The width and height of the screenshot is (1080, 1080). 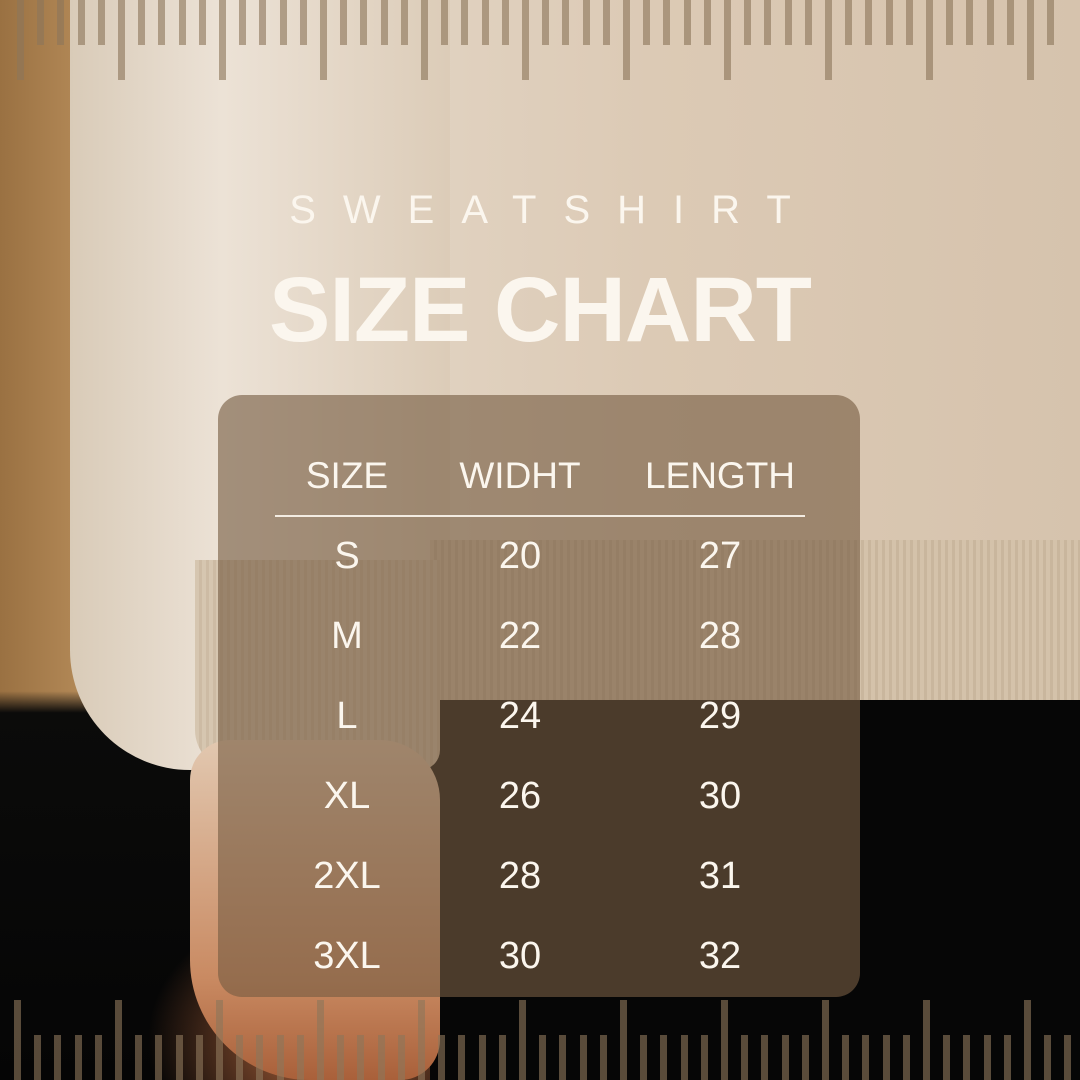 I want to click on cell-size: L, so click(x=347, y=716).